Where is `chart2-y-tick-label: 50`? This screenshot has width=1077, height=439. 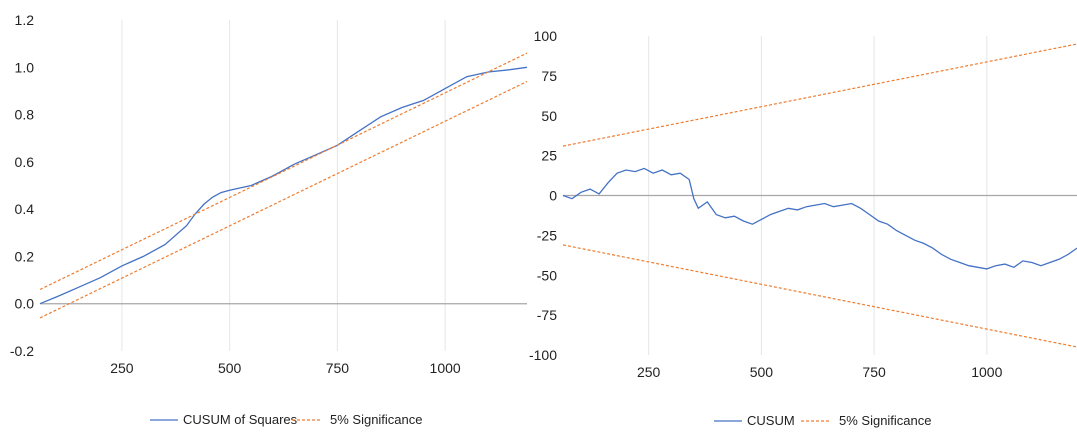
chart2-y-tick-label: 50 is located at coordinates (549, 116).